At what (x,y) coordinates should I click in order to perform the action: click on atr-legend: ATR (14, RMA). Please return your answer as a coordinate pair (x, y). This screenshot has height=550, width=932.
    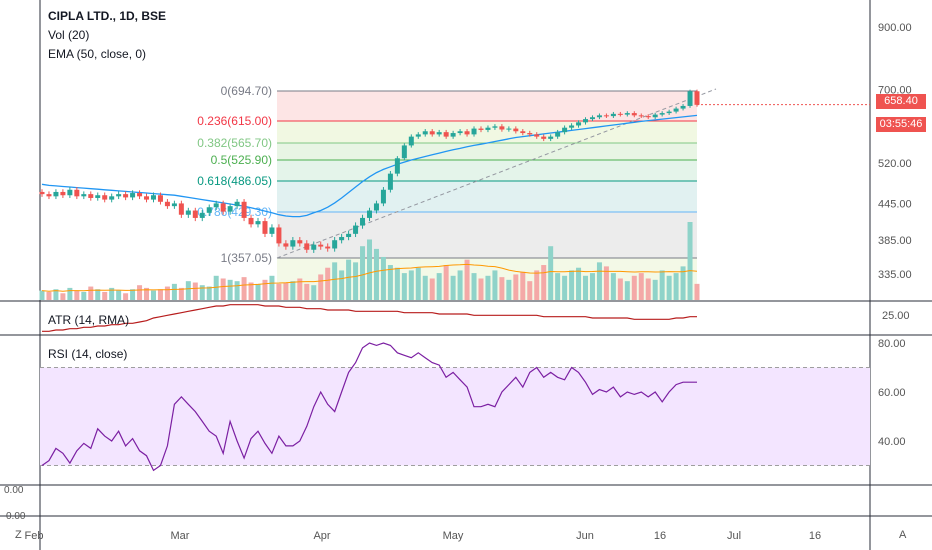
    Looking at the image, I should click on (89, 320).